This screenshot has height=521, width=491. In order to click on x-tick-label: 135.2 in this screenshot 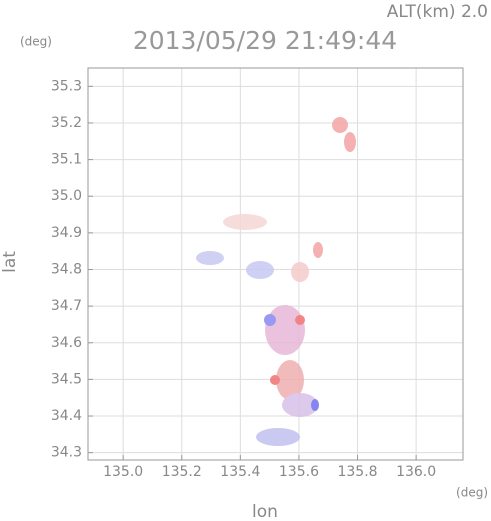, I will do `click(182, 472)`.